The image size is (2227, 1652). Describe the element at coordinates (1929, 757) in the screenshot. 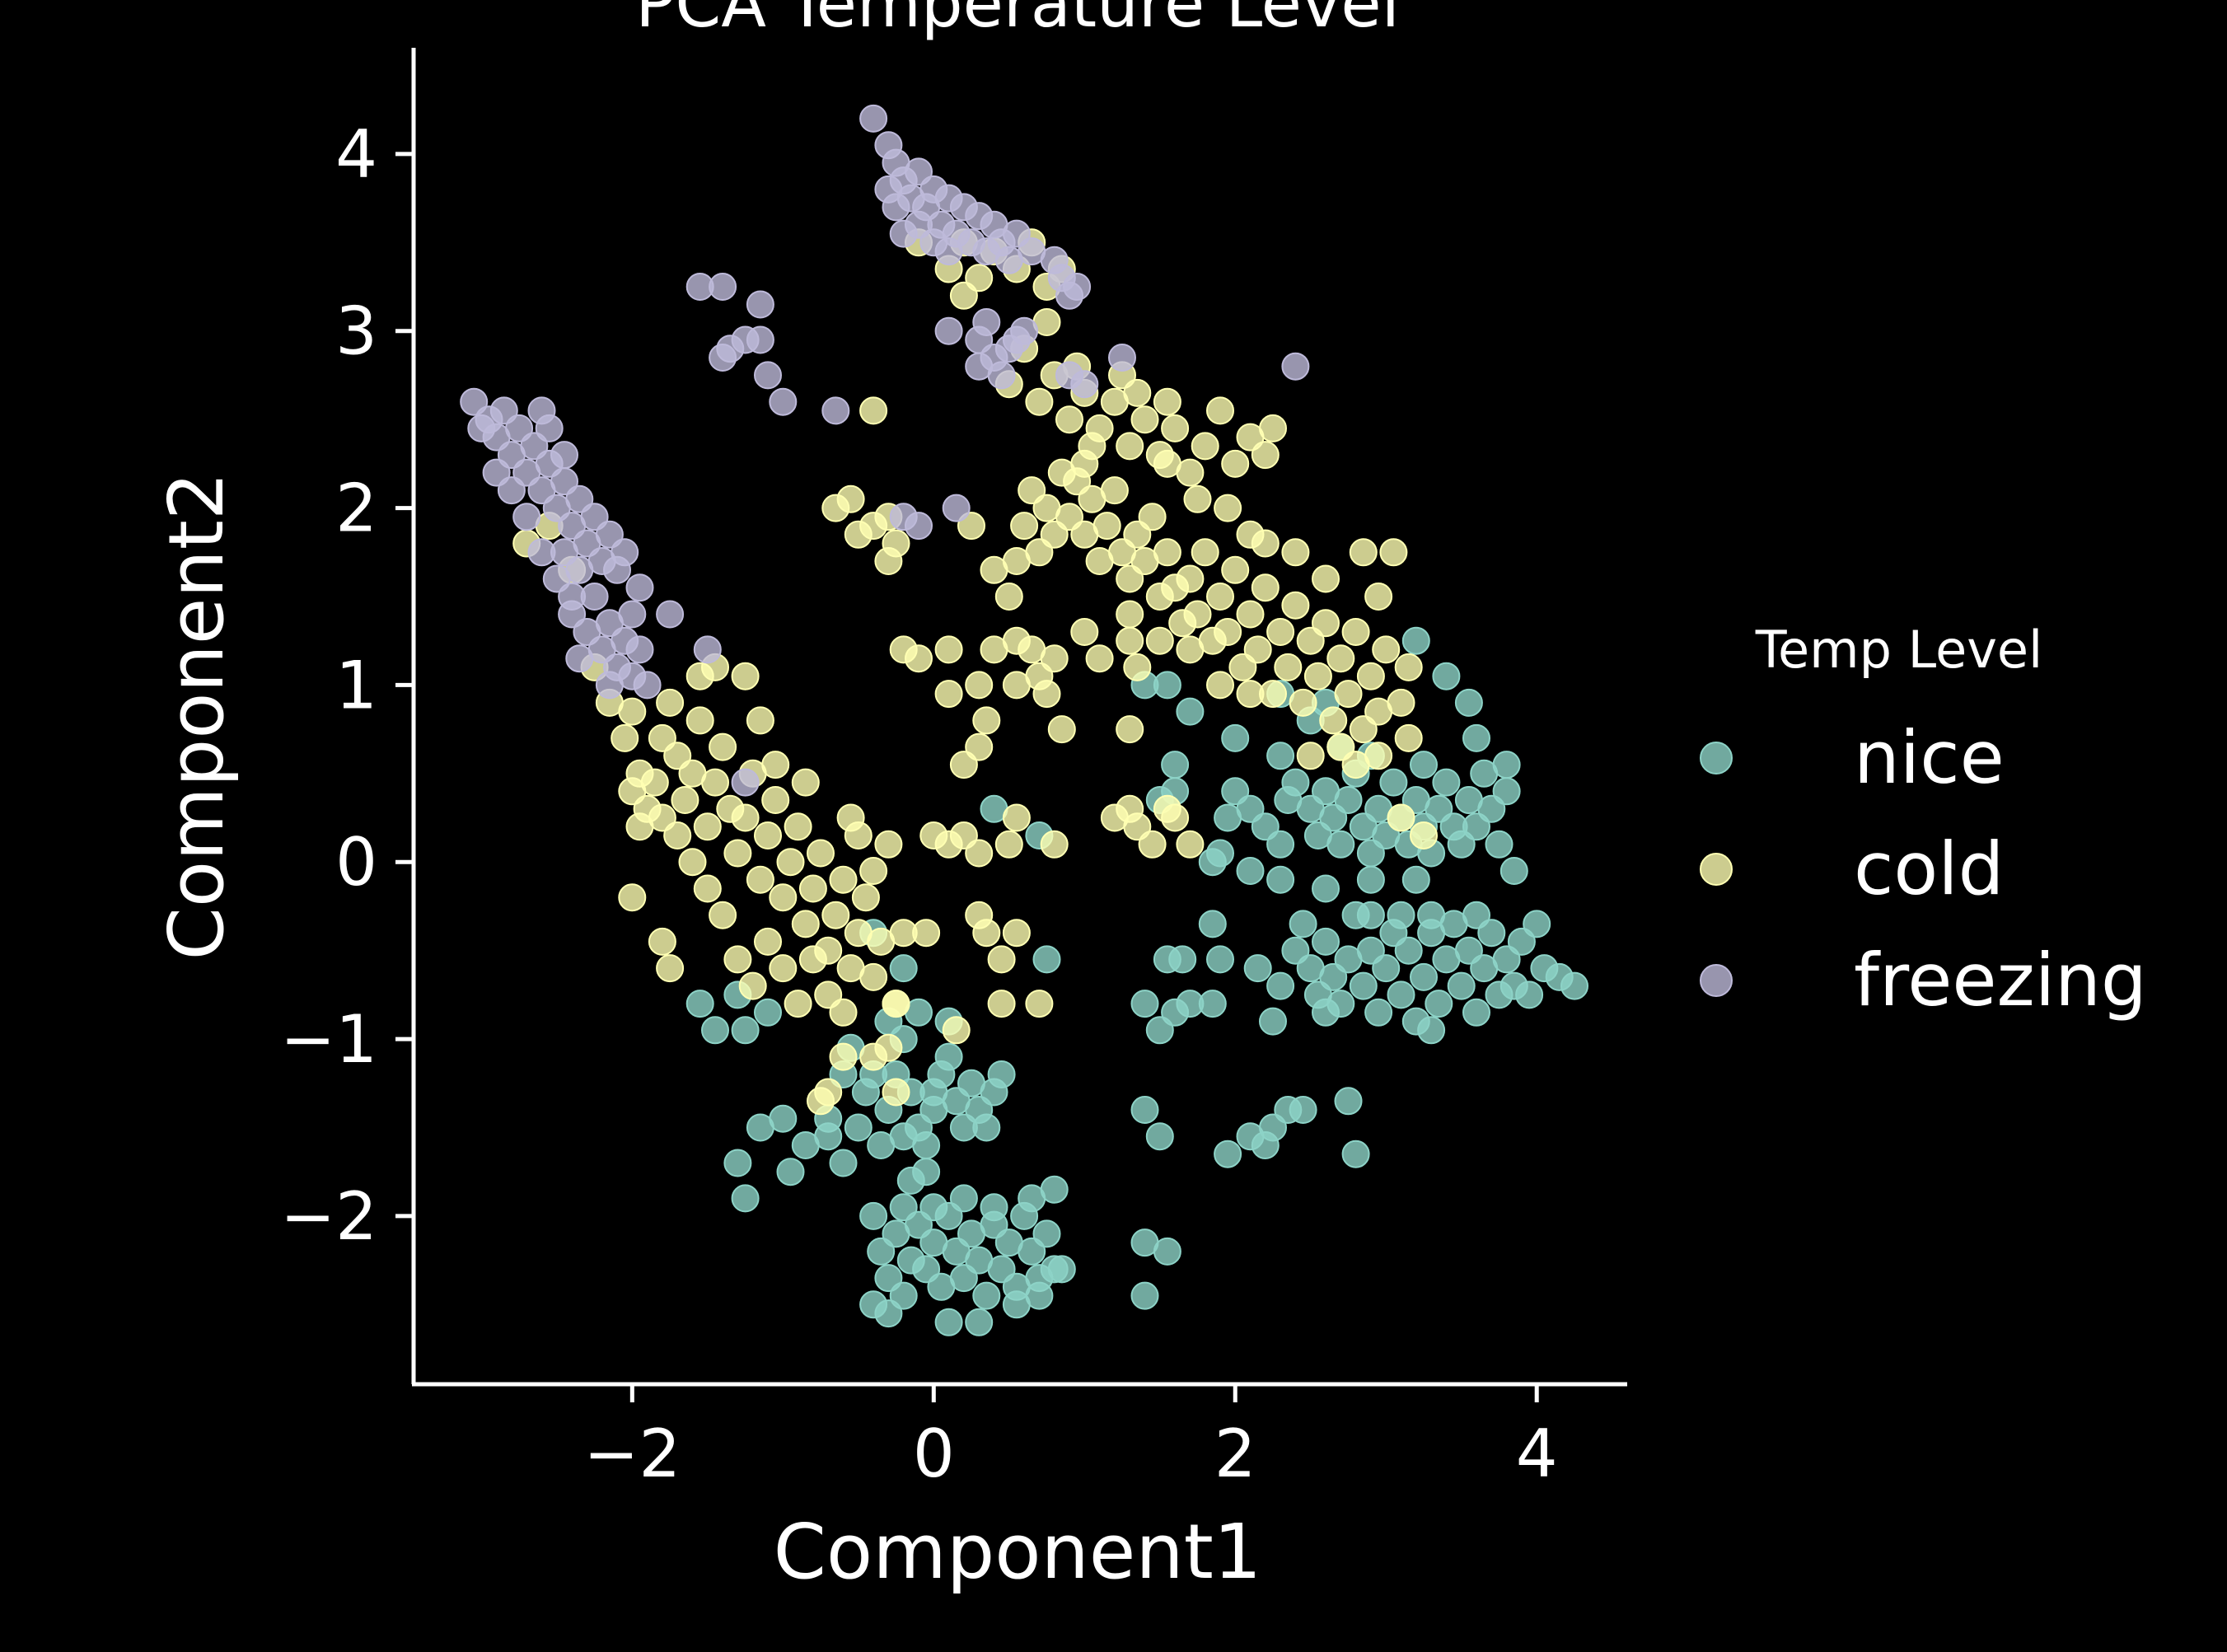

I see `legend-label-nice: nice` at that location.